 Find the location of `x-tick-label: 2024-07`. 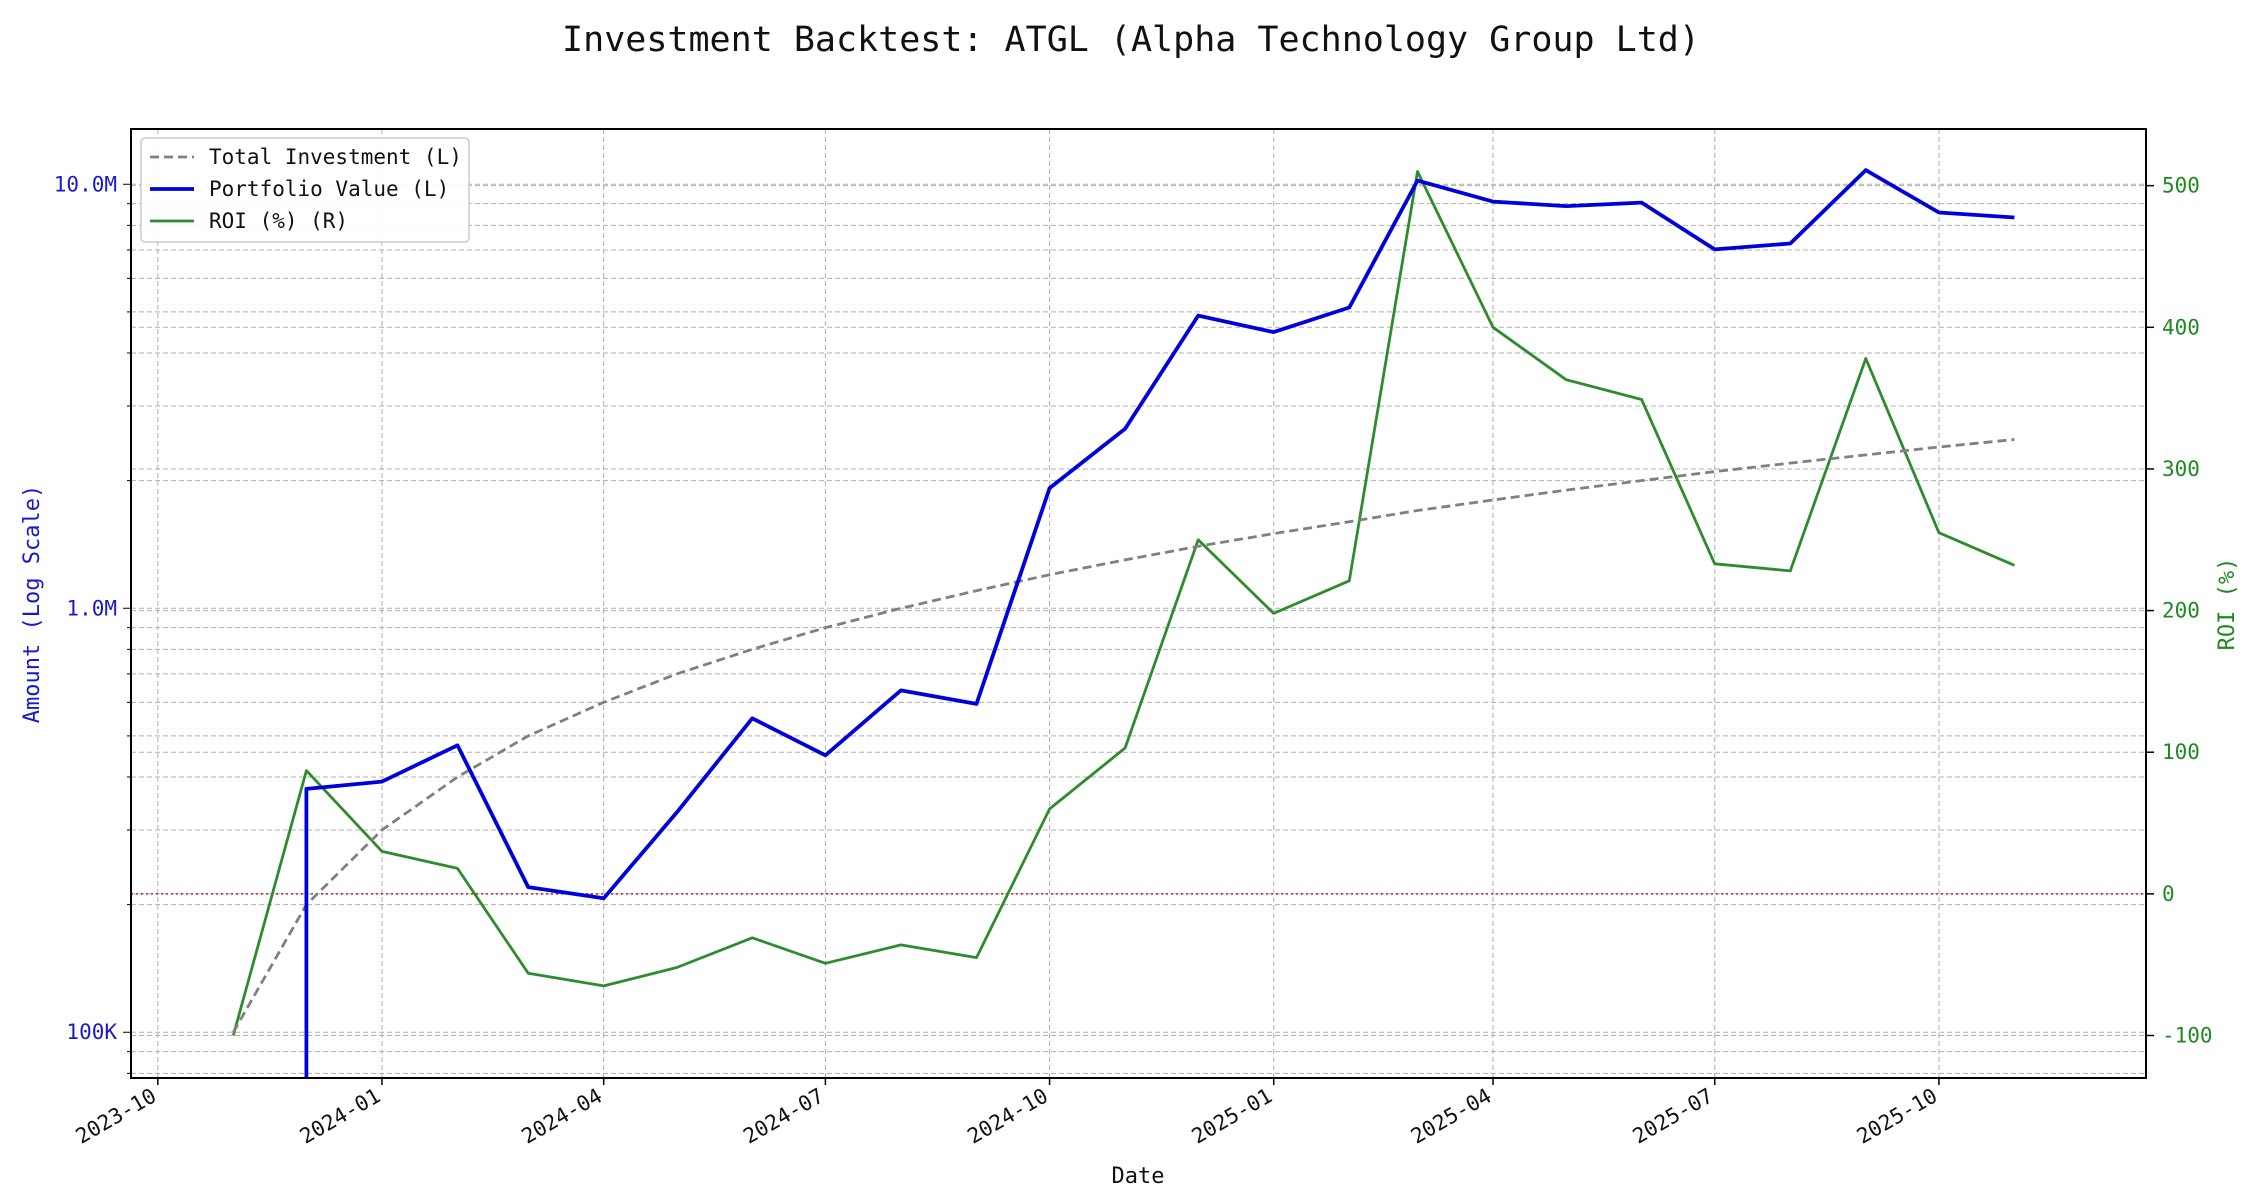

x-tick-label: 2024-07 is located at coordinates (783, 1116).